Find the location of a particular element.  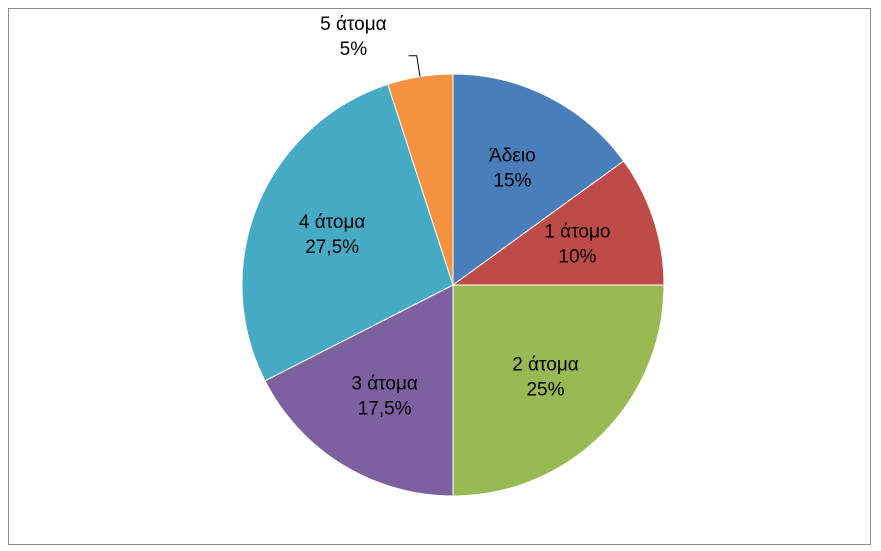

slice-value-label: 17,5% is located at coordinates (385, 409).